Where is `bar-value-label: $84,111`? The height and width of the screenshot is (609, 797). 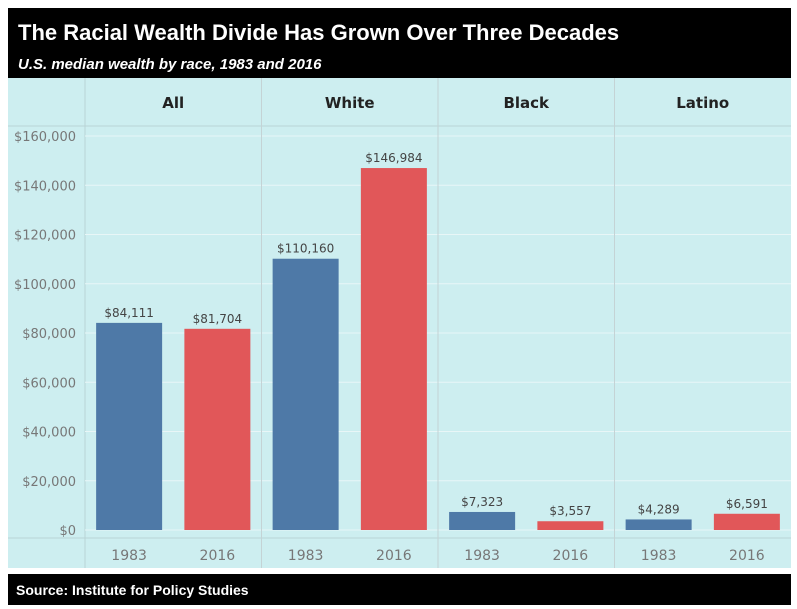
bar-value-label: $84,111 is located at coordinates (129, 313).